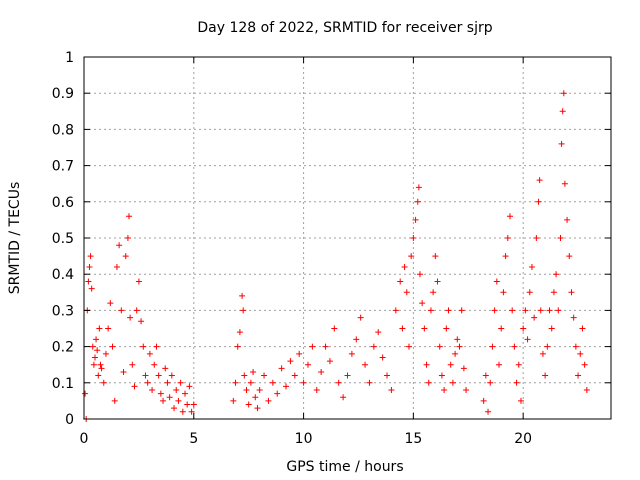 The width and height of the screenshot is (640, 480). Describe the element at coordinates (306, 439) in the screenshot. I see `x-tick-labels: 0 5 10 15 20` at that location.